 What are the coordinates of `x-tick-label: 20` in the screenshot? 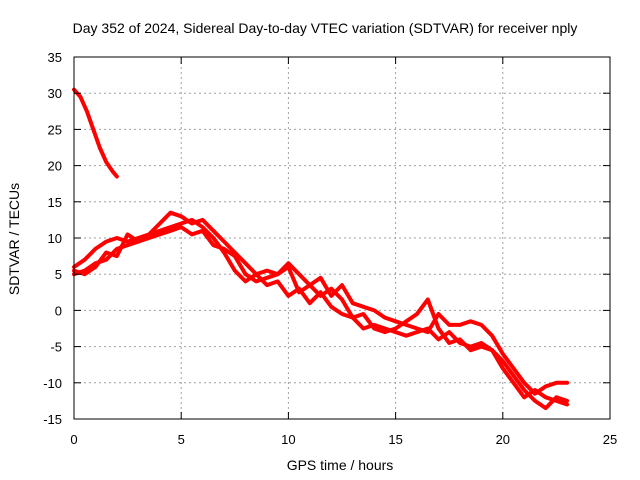 It's located at (503, 439).